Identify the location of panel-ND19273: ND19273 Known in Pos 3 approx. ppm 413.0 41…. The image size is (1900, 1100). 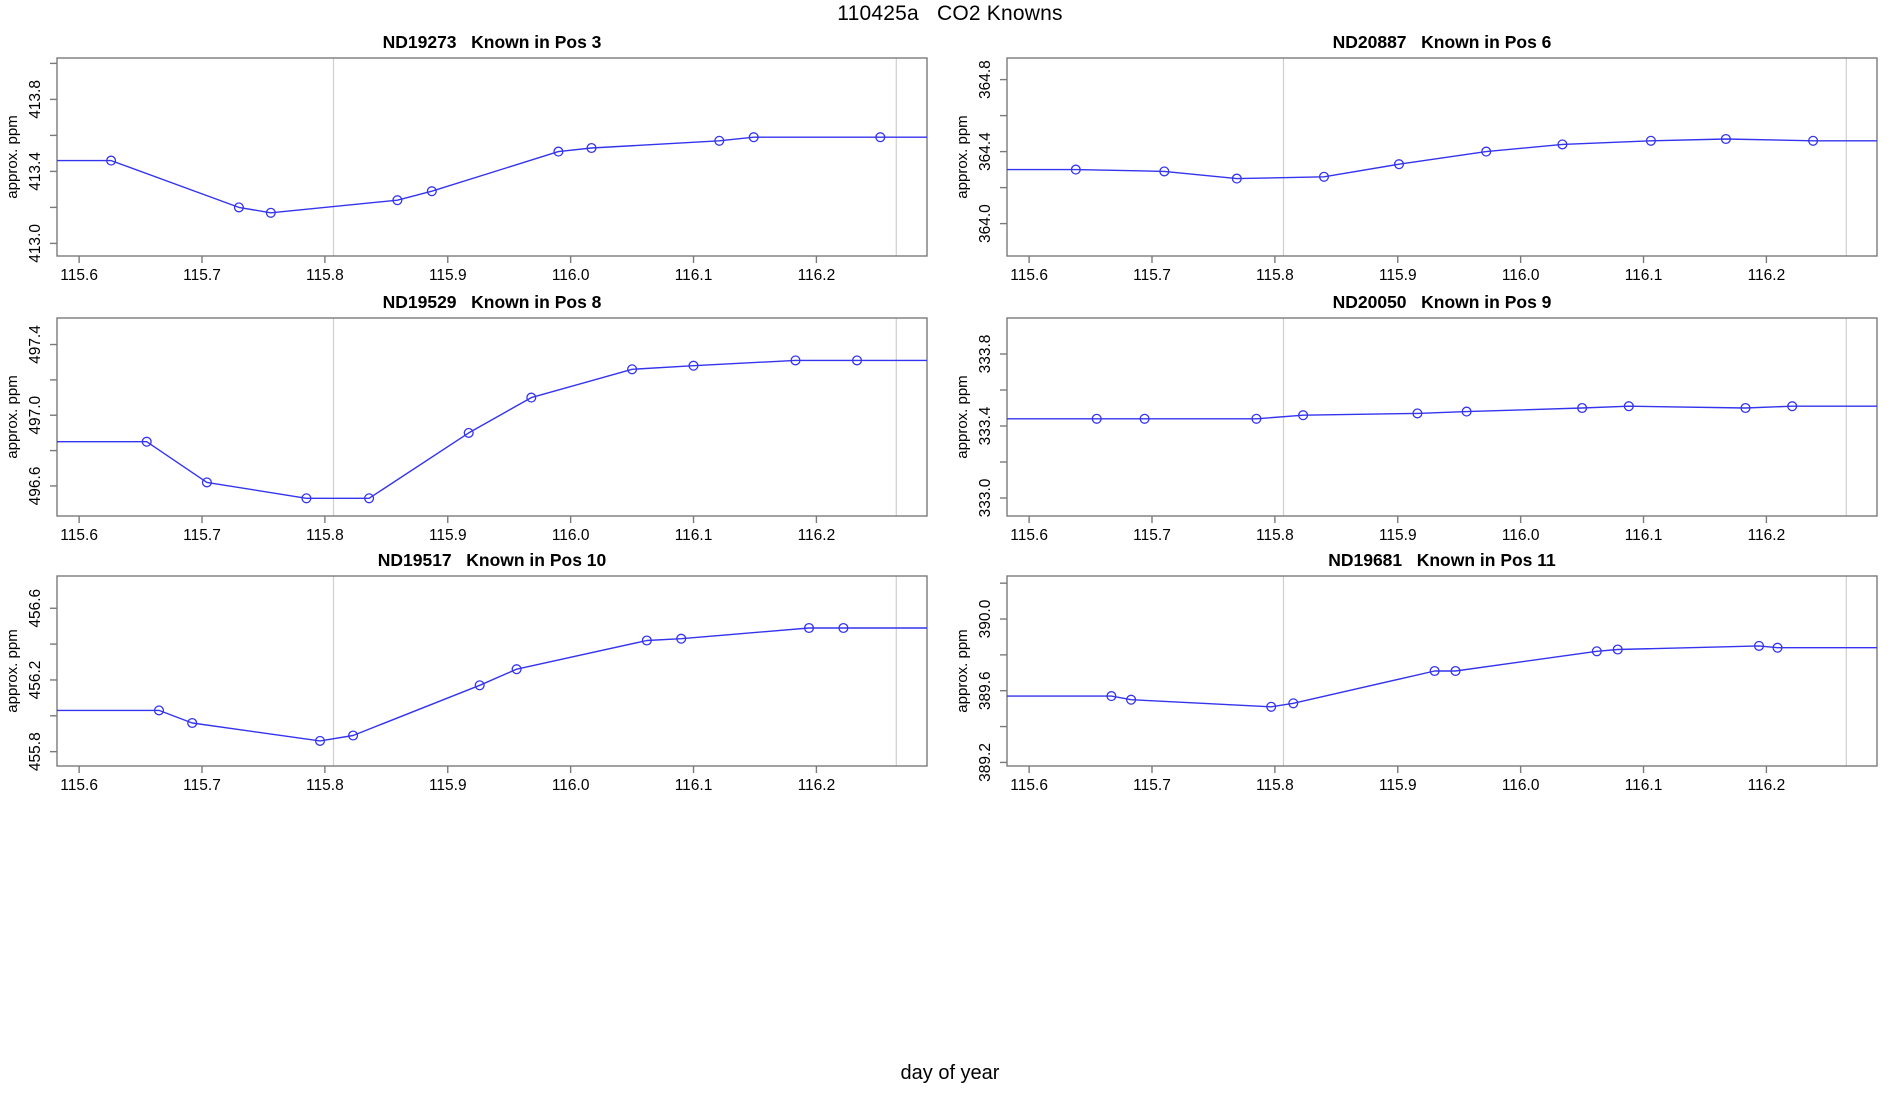
(466, 158).